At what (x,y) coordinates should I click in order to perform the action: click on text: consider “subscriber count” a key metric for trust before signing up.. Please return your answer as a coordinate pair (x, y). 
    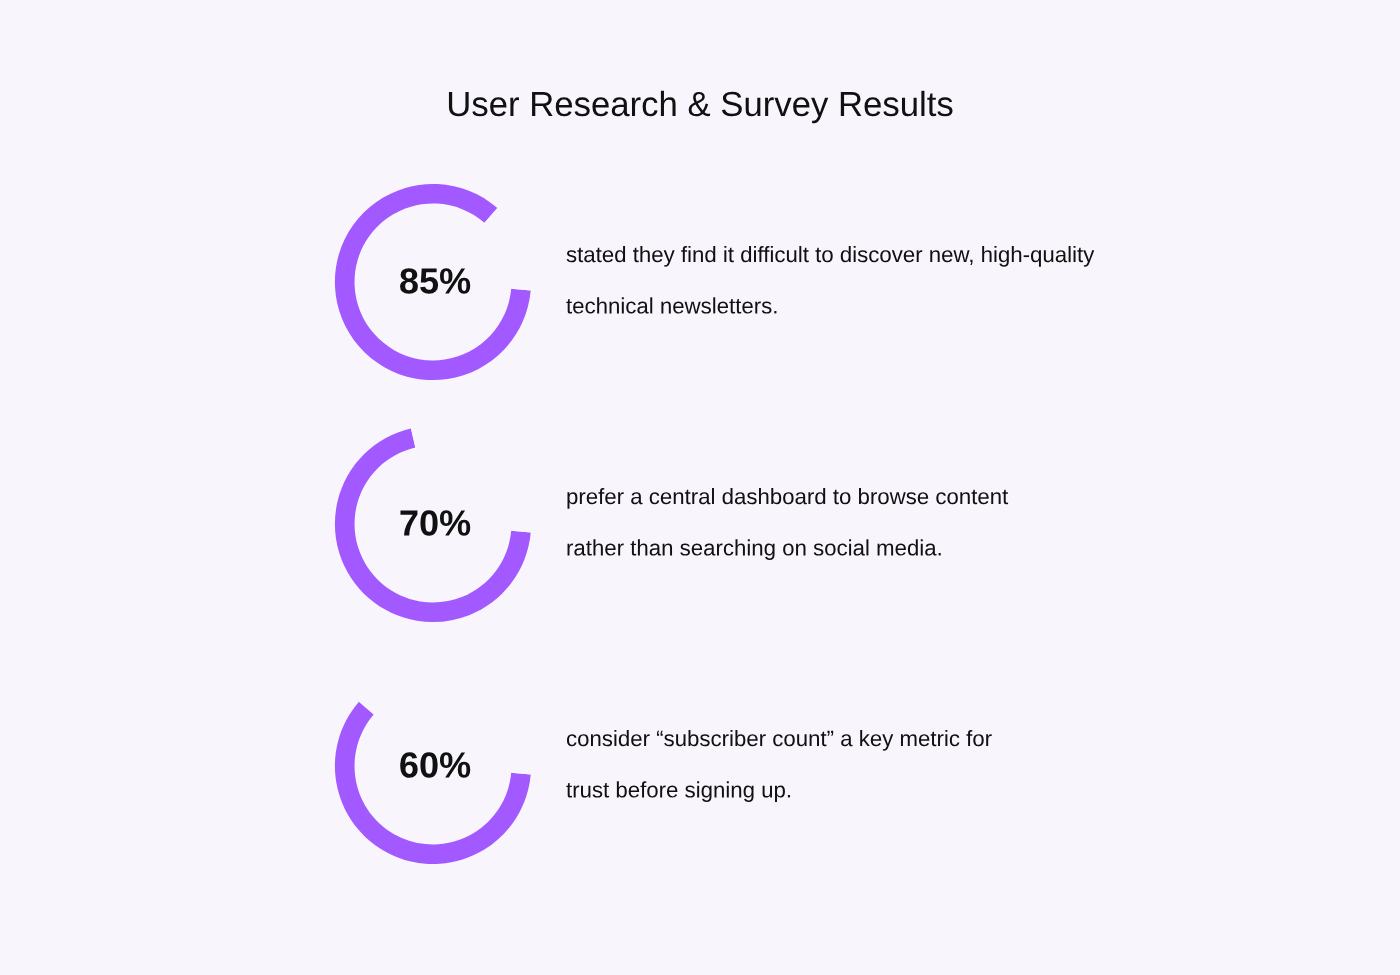
    Looking at the image, I should click on (779, 766).